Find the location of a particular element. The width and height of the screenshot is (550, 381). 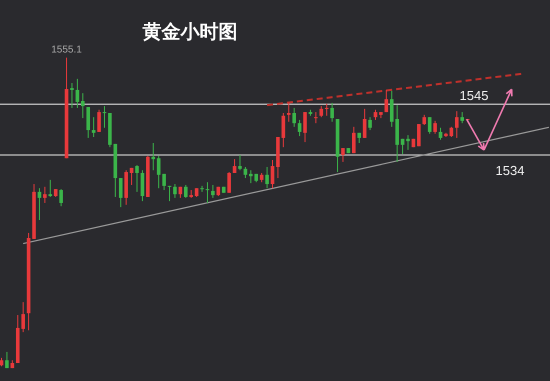

ref-line-label: 1534 is located at coordinates (510, 170).